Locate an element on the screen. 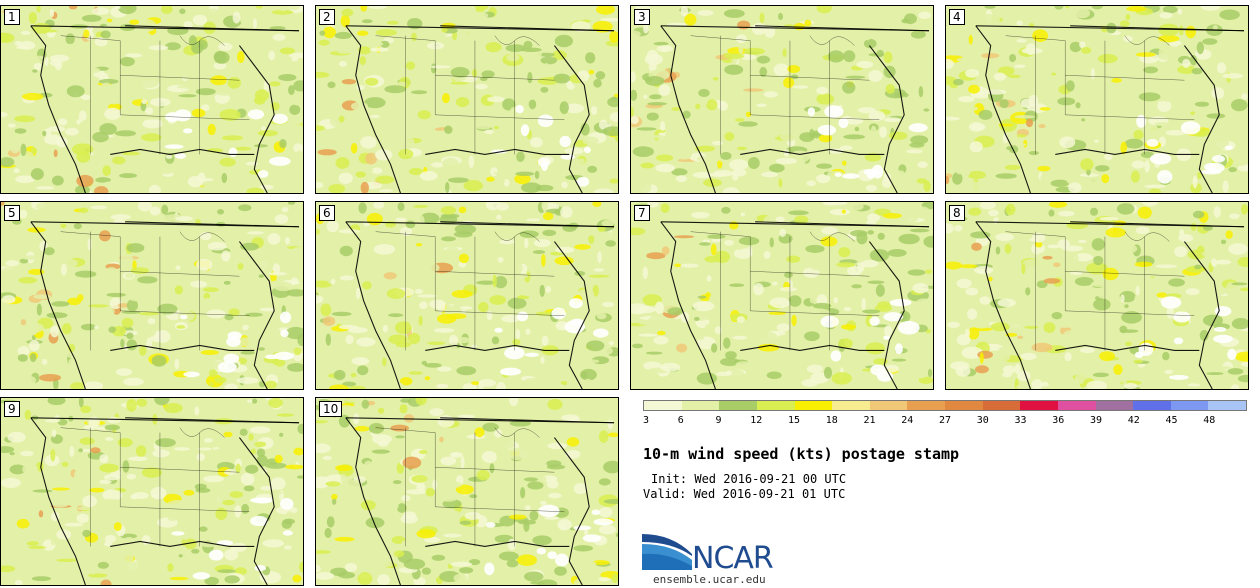 The height and width of the screenshot is (588, 1260). member-panel-4: 4 is located at coordinates (1097, 99).